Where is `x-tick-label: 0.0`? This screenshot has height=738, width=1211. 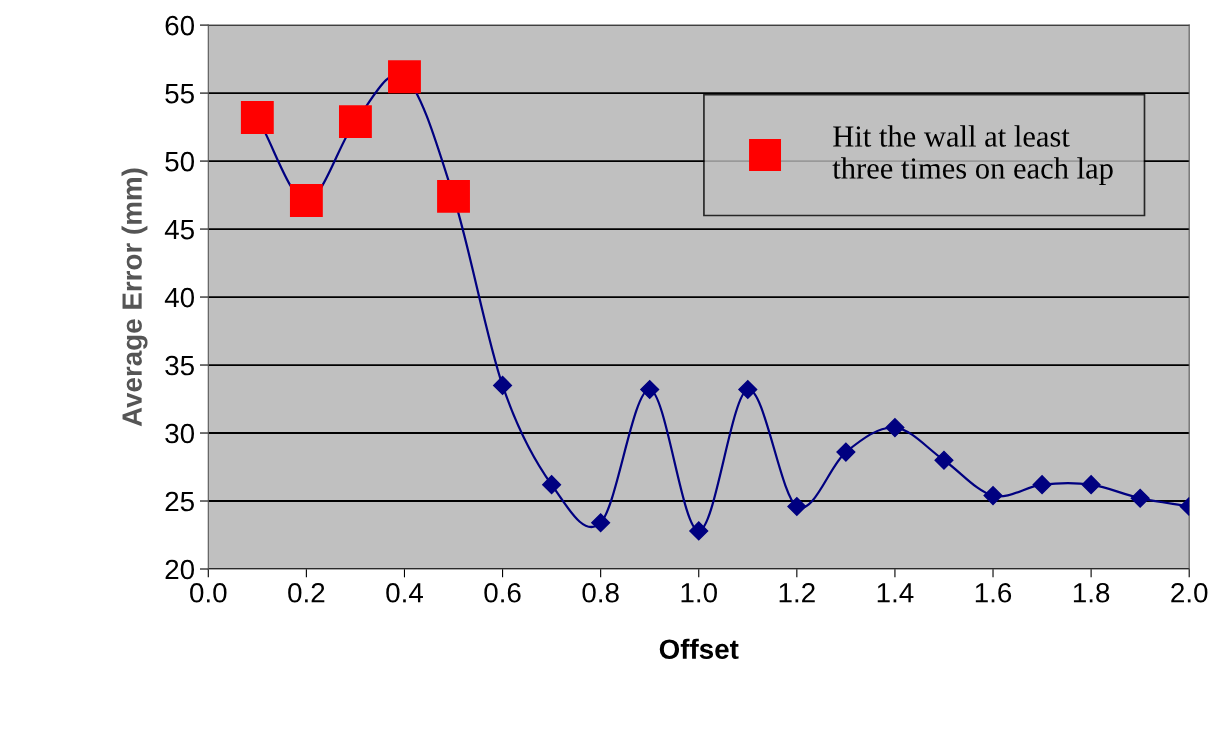
x-tick-label: 0.0 is located at coordinates (208, 592).